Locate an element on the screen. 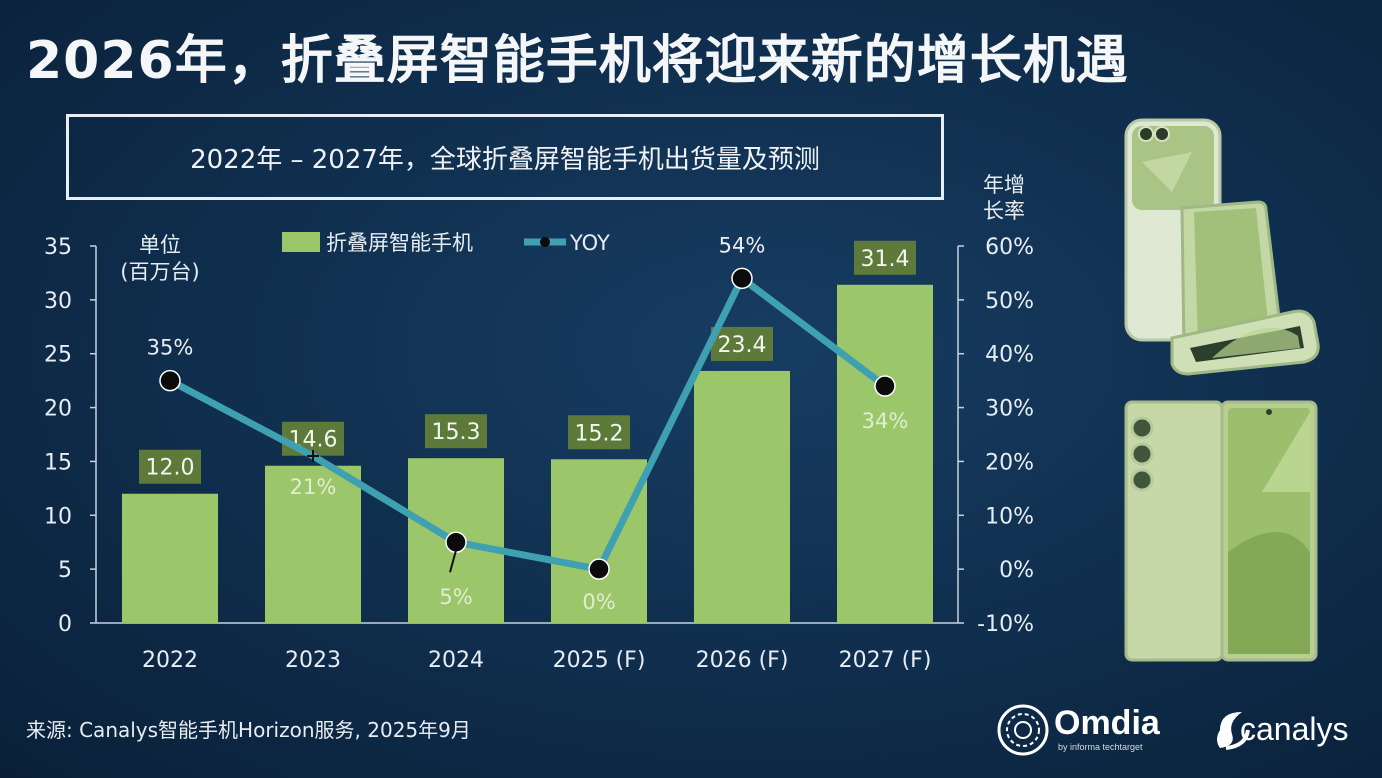  omdia-subtext: by informa techtarget is located at coordinates (1100, 747).